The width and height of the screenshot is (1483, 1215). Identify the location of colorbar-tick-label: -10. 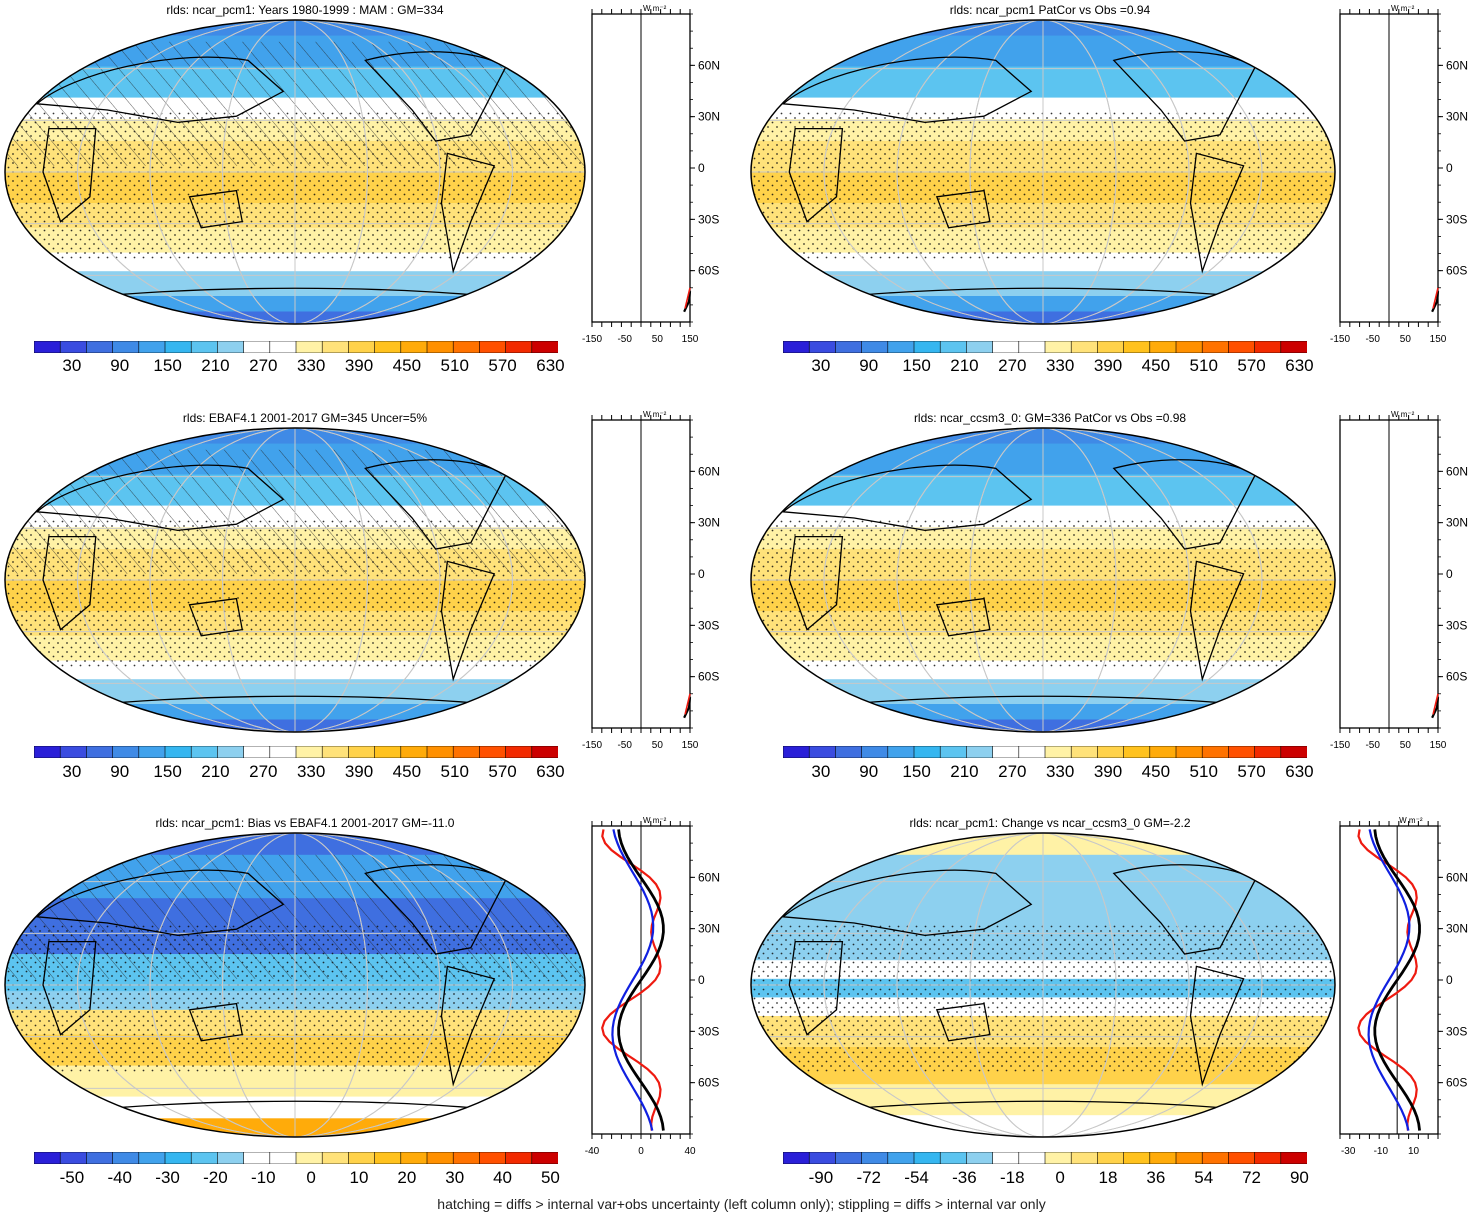
(263, 1177).